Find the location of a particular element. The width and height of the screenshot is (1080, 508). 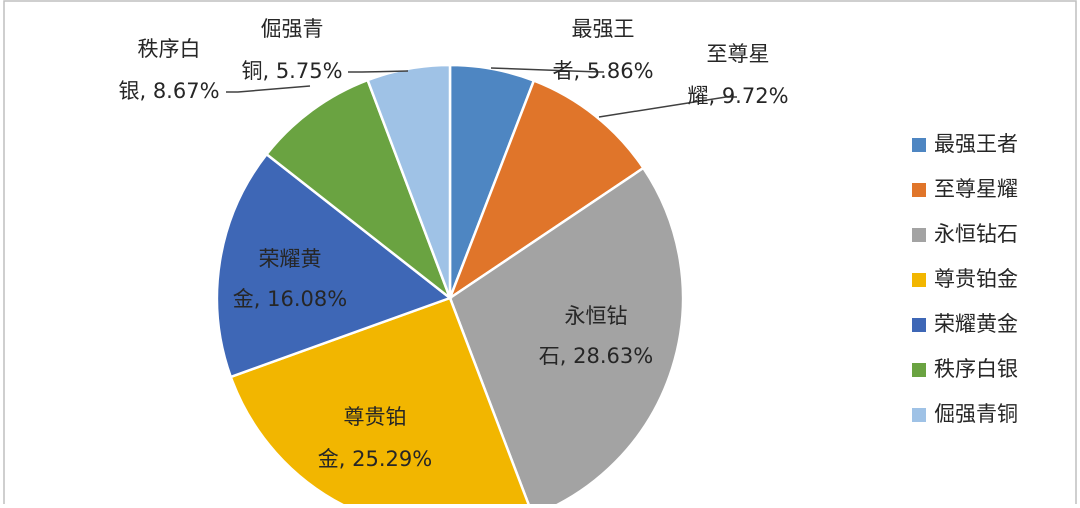

data-label-3-label-line2: 石, 28.63% is located at coordinates (596, 356).